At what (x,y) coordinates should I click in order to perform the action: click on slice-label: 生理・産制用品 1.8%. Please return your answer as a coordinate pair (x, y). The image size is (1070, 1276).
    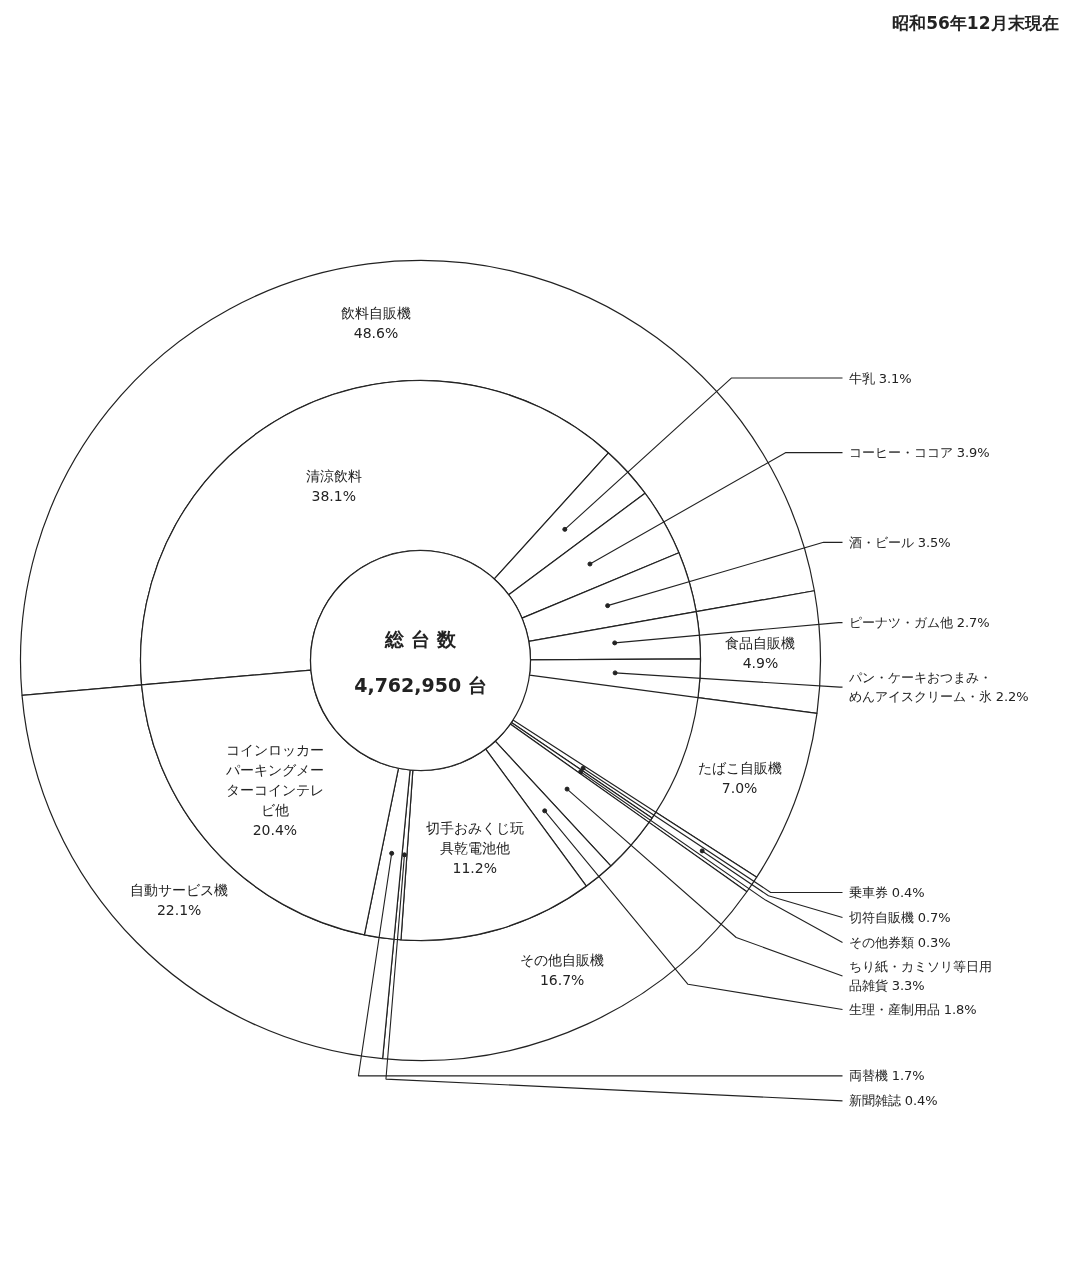
    Looking at the image, I should click on (912, 1009).